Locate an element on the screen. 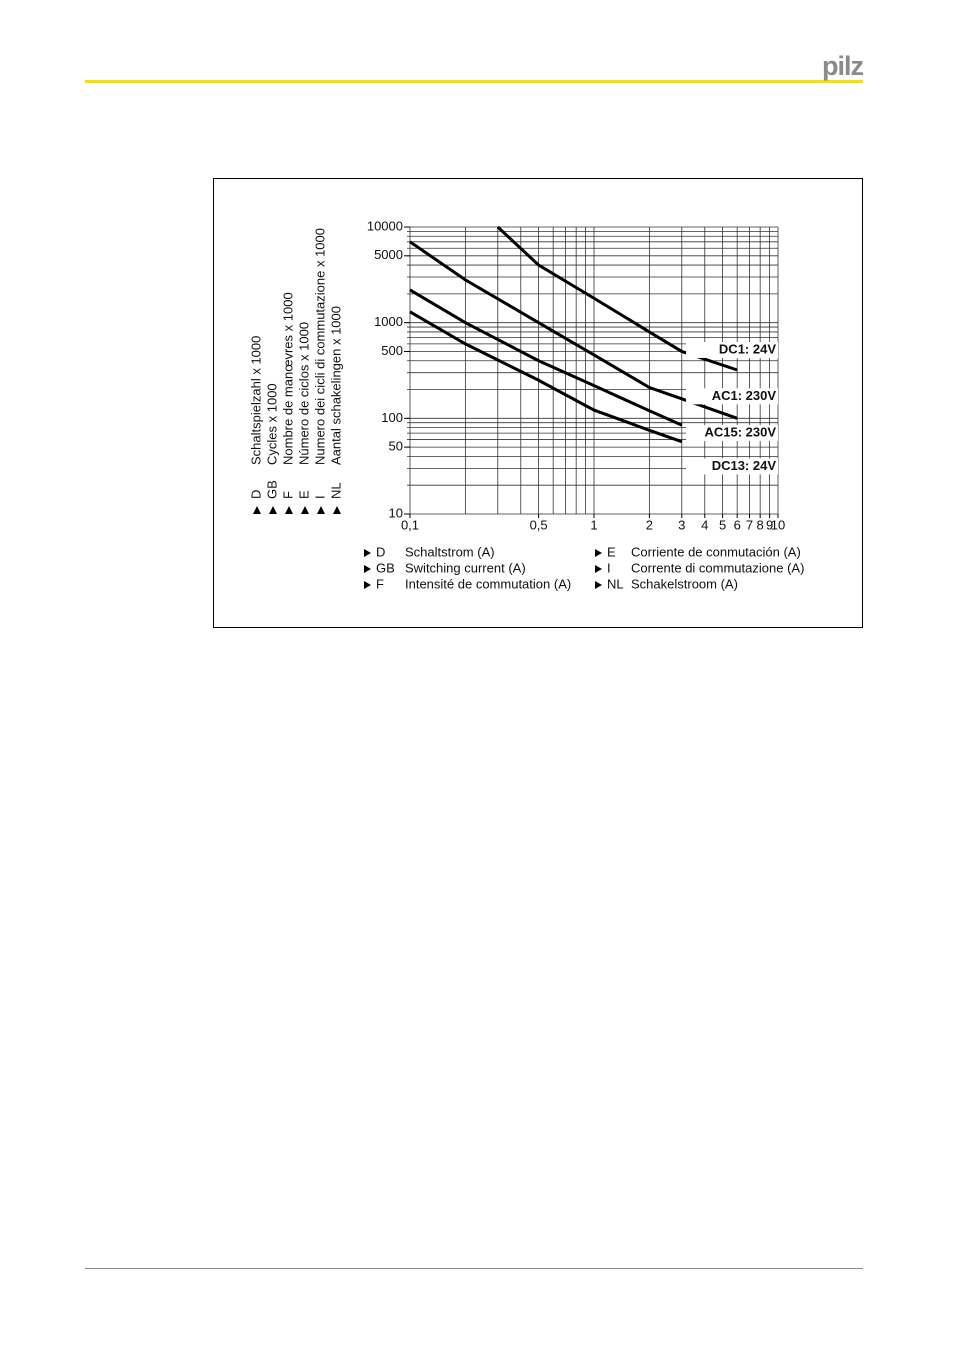 This screenshot has width=954, height=1350. y-tick-label: 1000 is located at coordinates (388, 321).